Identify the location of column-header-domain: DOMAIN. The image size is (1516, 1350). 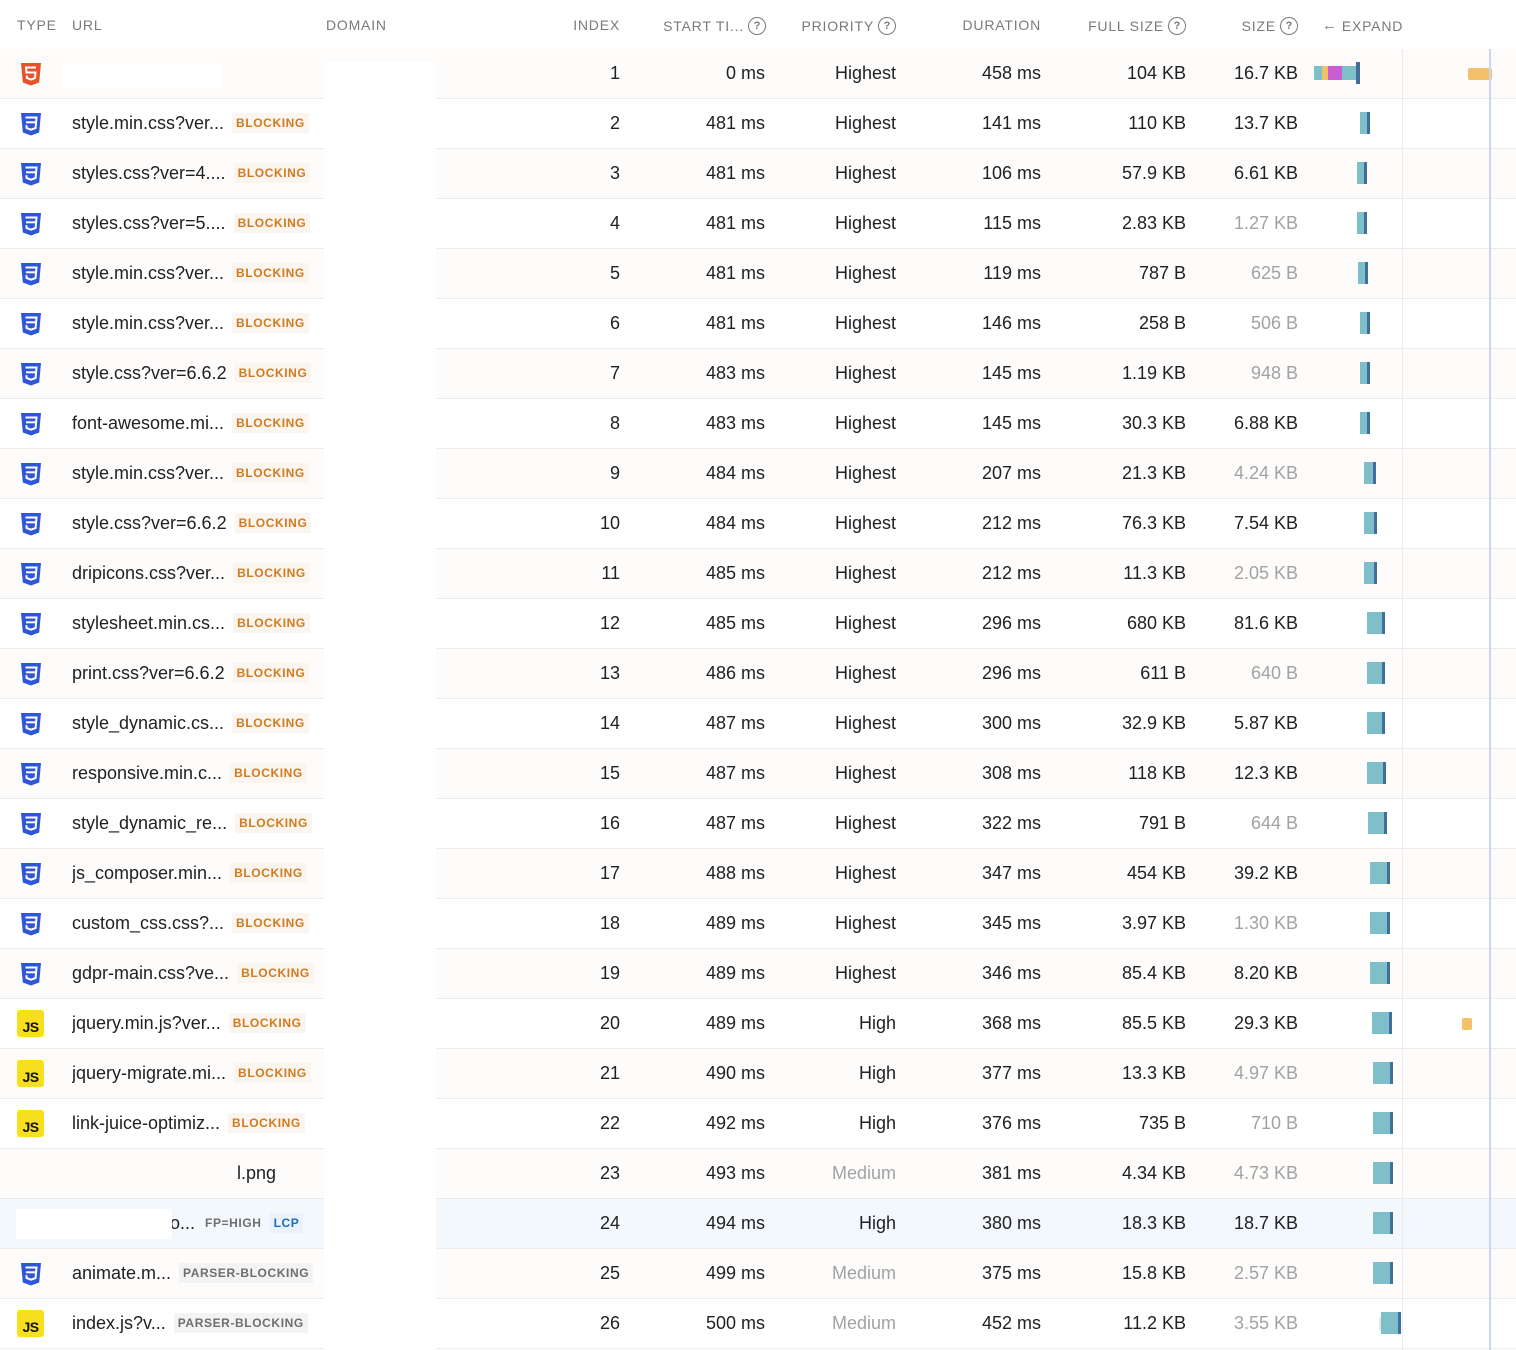
(356, 25).